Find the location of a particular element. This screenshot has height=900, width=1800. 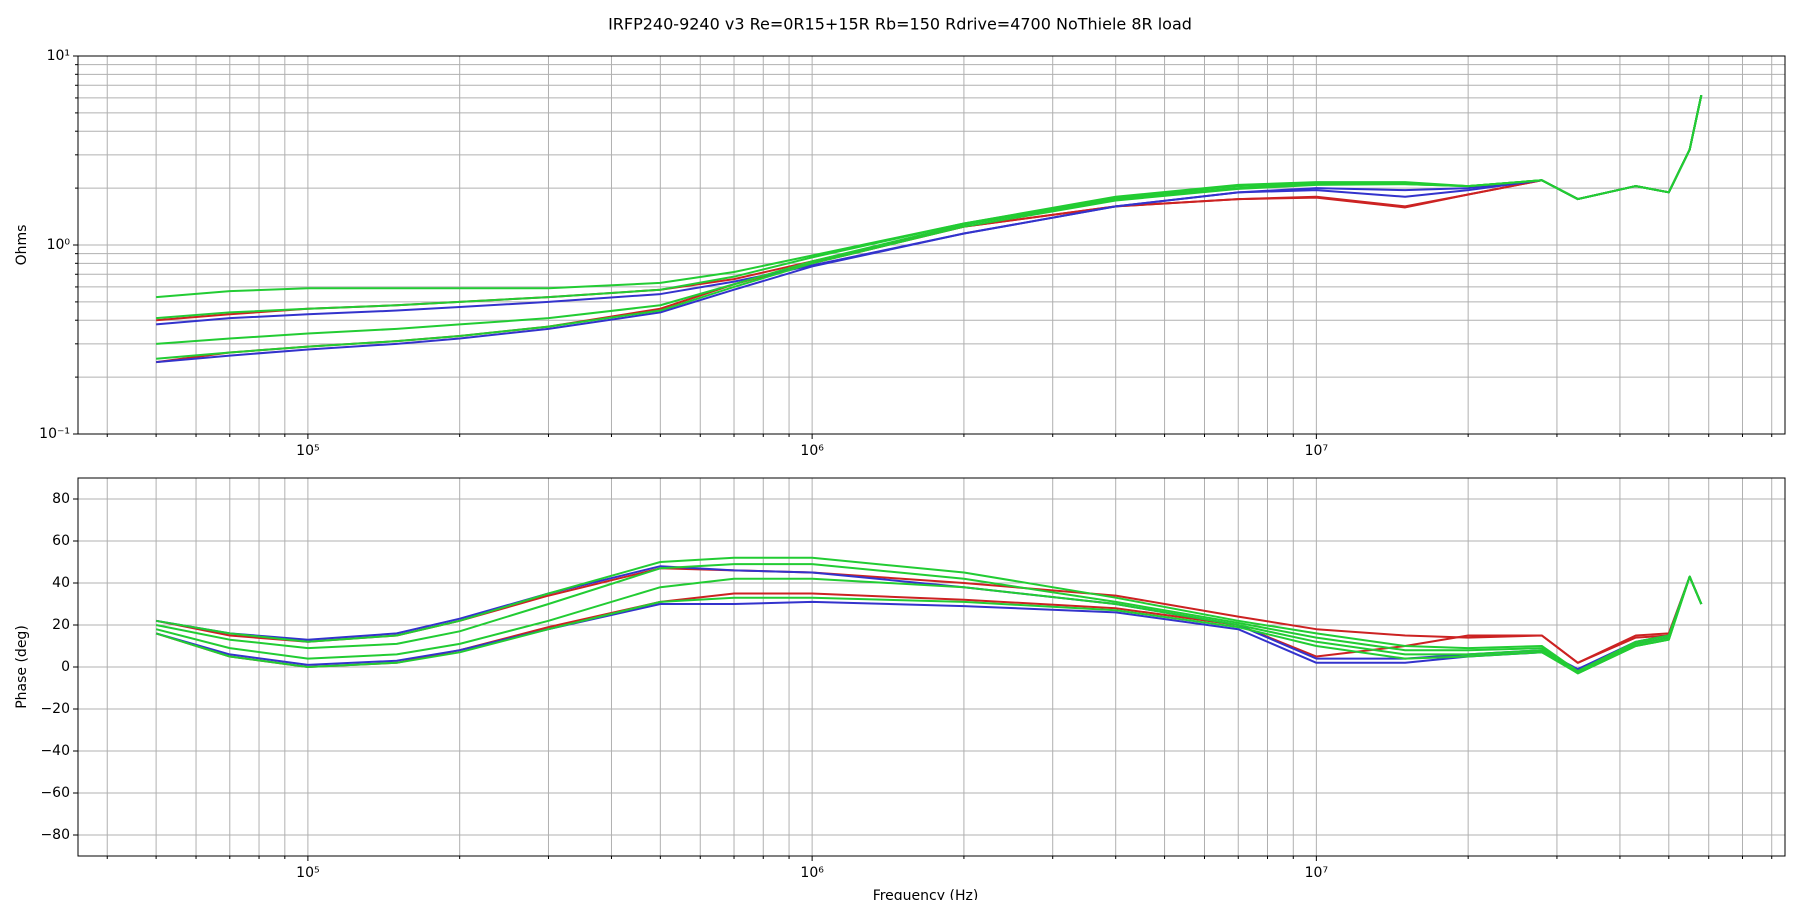

y-tick-label: 60 is located at coordinates (61, 541).